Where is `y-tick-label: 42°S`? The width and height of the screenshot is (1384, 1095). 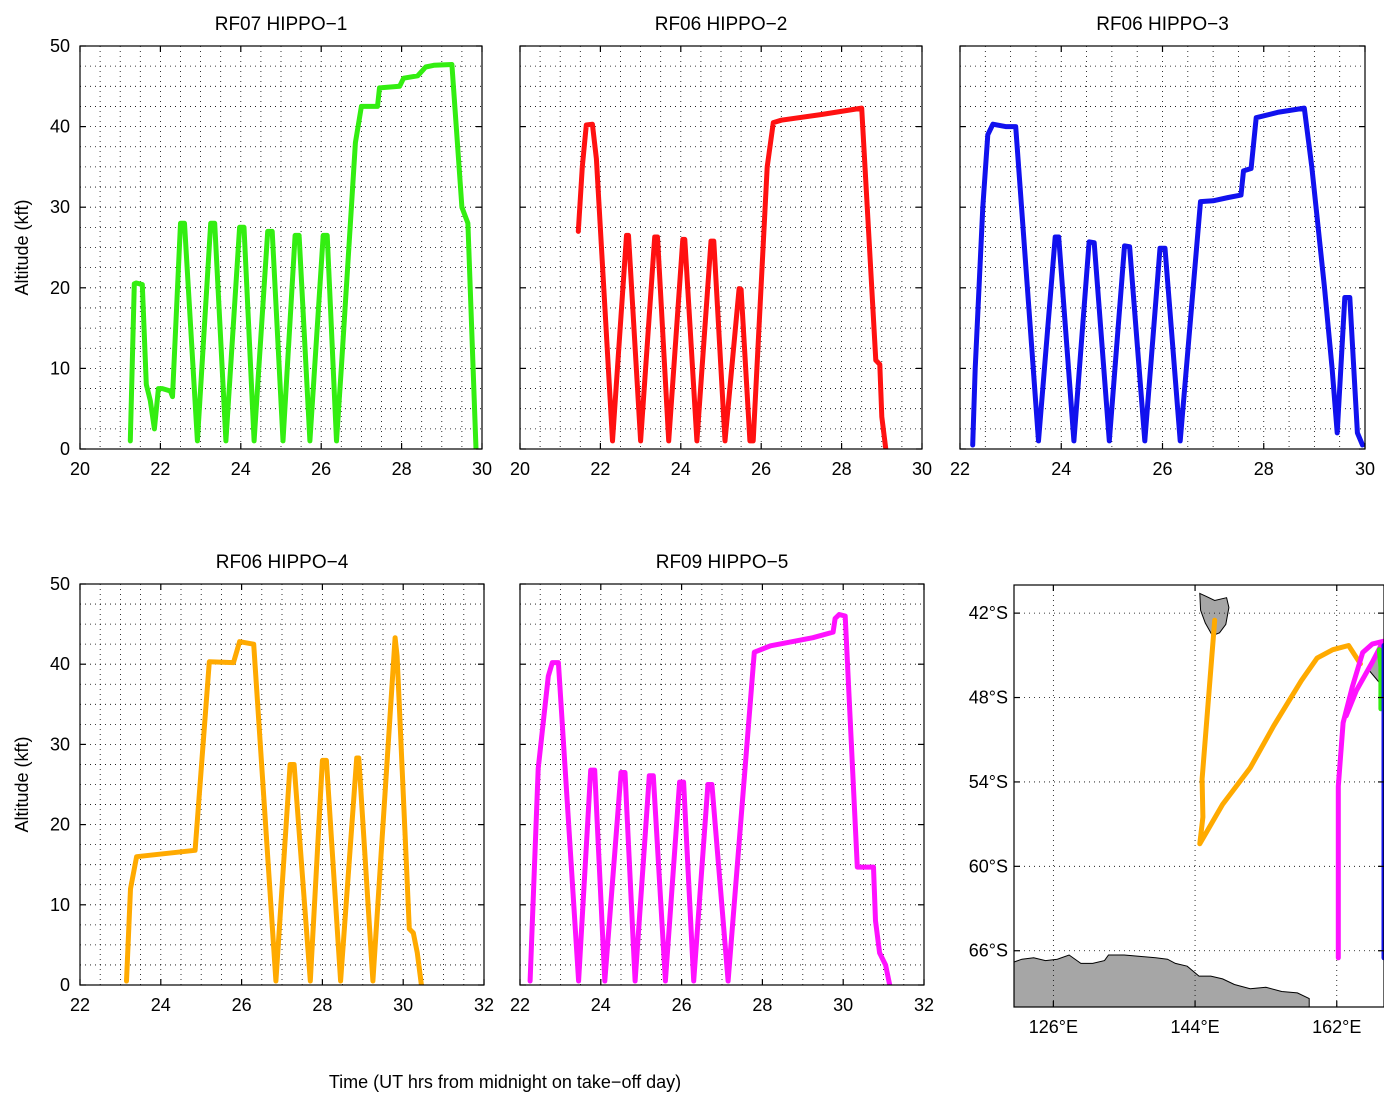
y-tick-label: 42°S is located at coordinates (988, 613).